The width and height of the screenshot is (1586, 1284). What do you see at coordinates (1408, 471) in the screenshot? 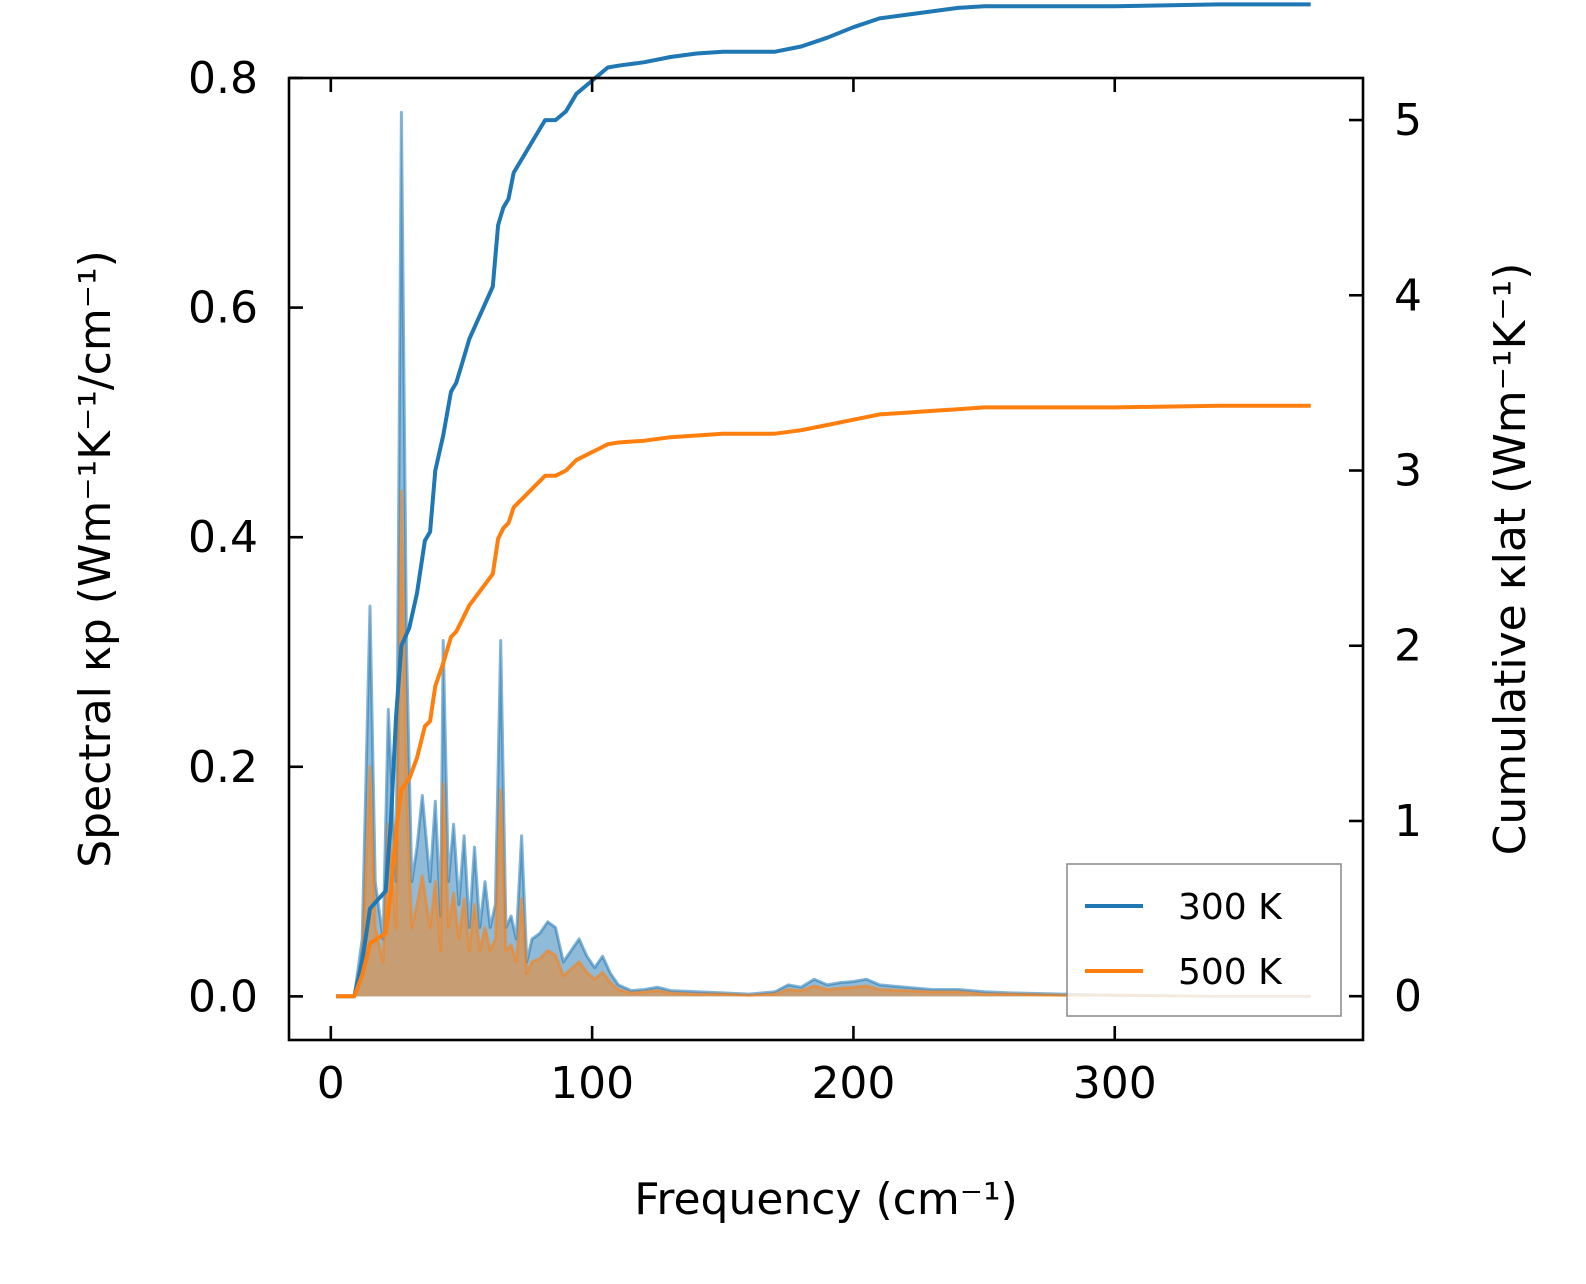
I see `y-right-tick-label: 3` at bounding box center [1408, 471].